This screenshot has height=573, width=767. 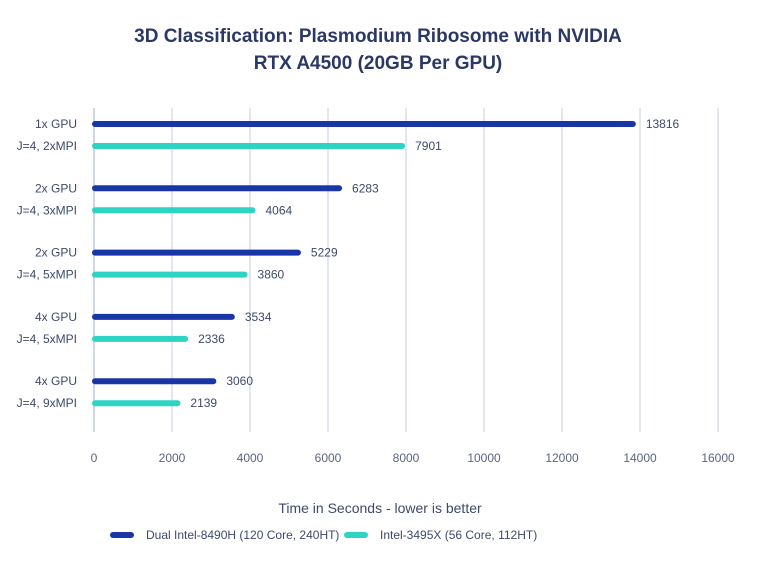 What do you see at coordinates (258, 317) in the screenshot?
I see `data-label: 3534` at bounding box center [258, 317].